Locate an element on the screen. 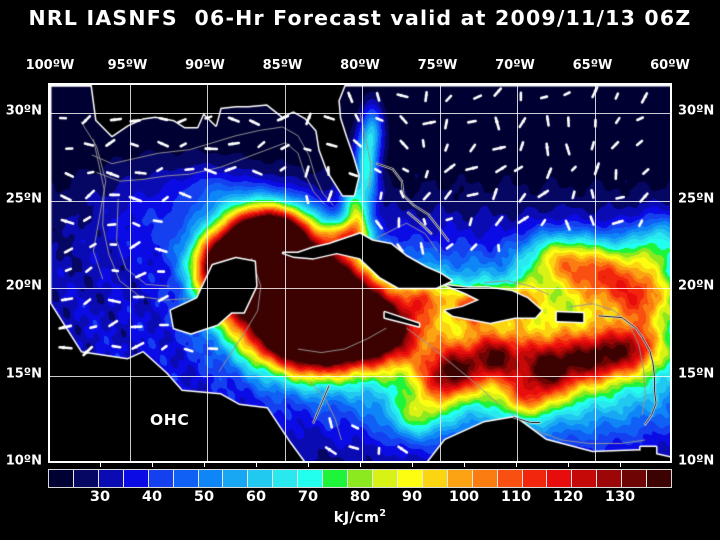 The image size is (720, 540). colorbar-tick-labels: 30 40 50 60 70 80 90 100 110 120 130 is located at coordinates (360, 498).